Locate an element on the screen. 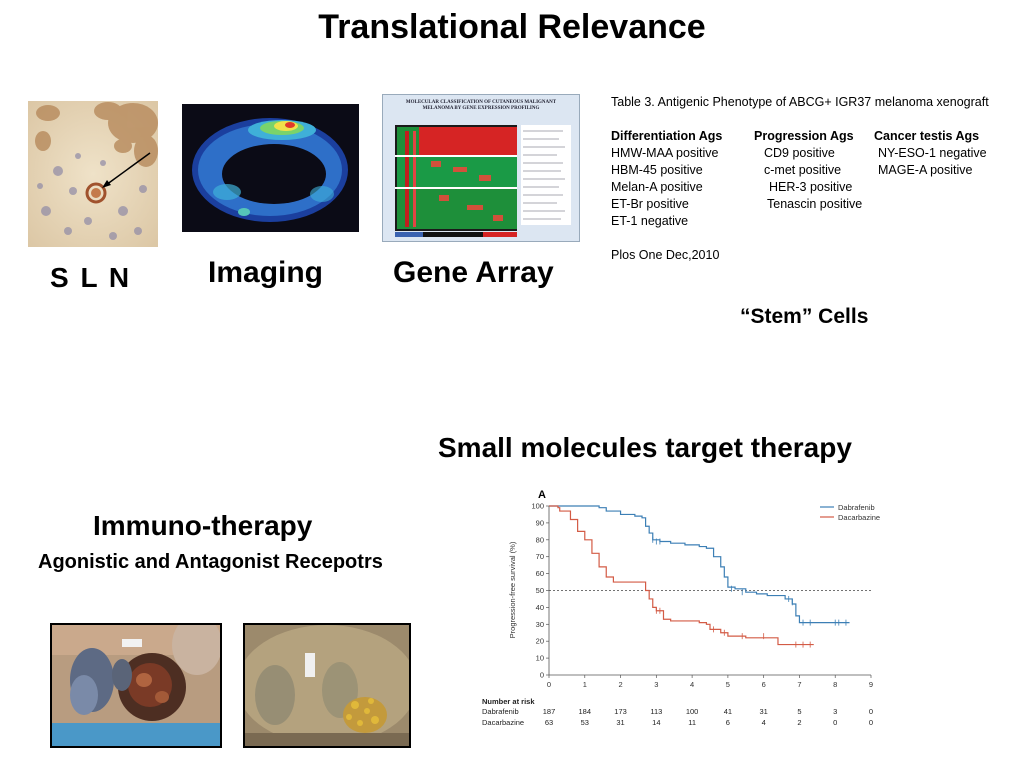  risk-value: 53 is located at coordinates (585, 722).